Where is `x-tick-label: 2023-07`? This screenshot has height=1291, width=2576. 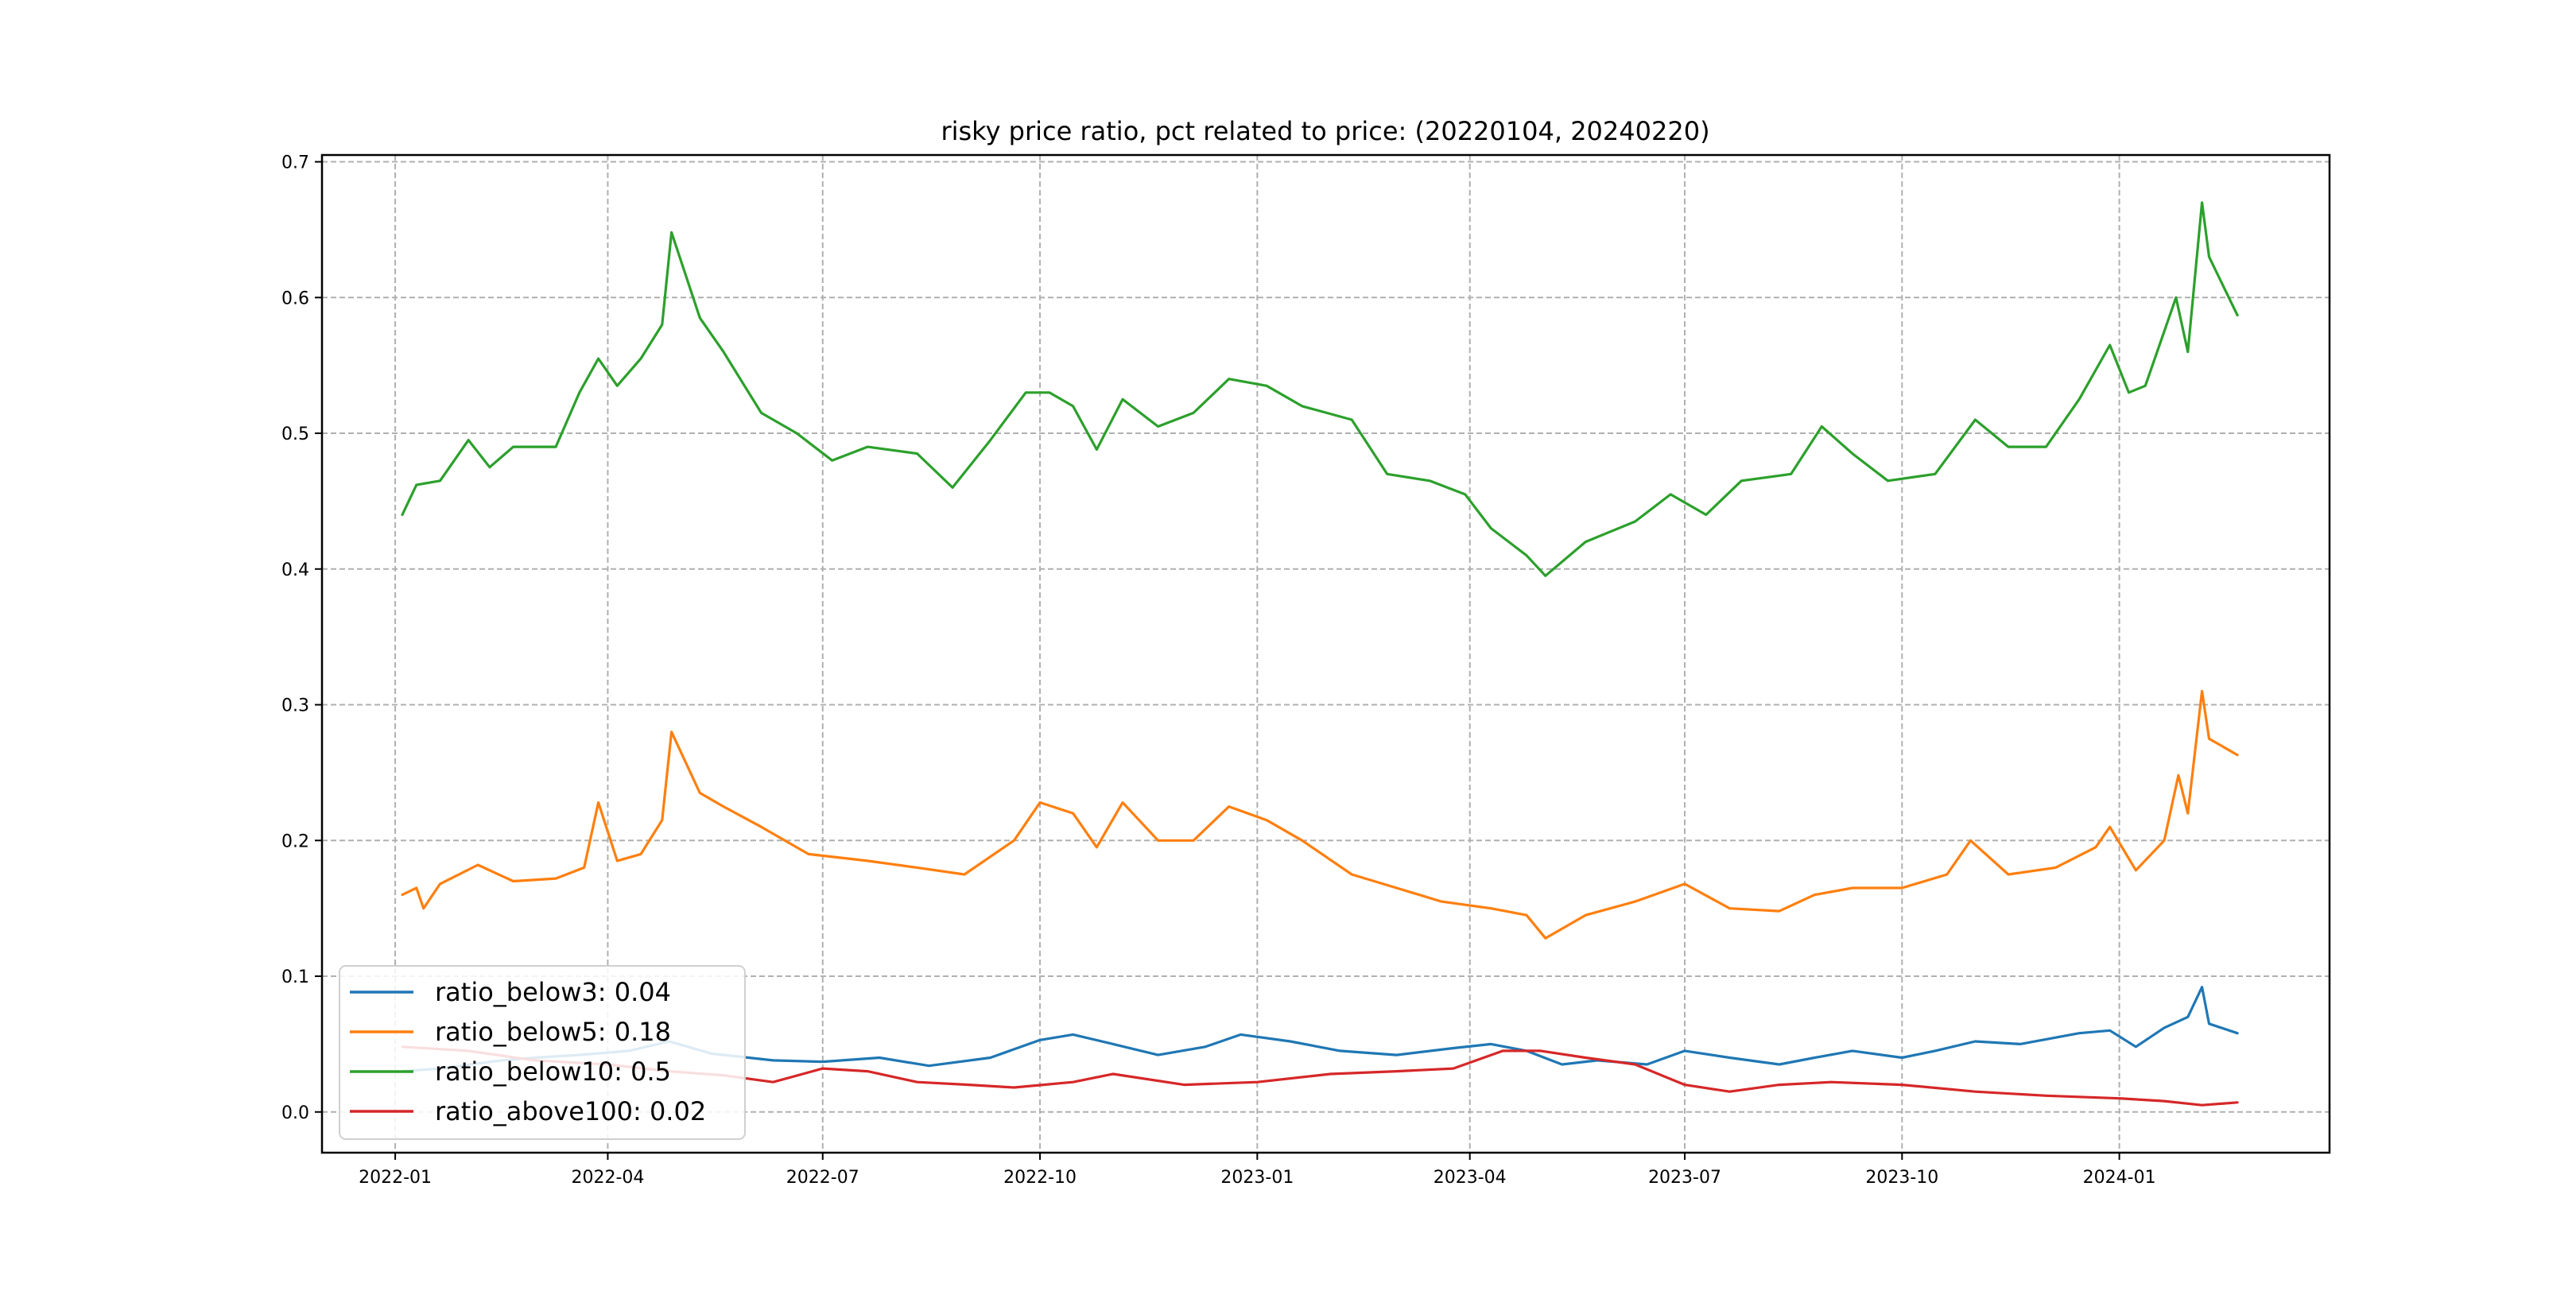
x-tick-label: 2023-07 is located at coordinates (1684, 1178).